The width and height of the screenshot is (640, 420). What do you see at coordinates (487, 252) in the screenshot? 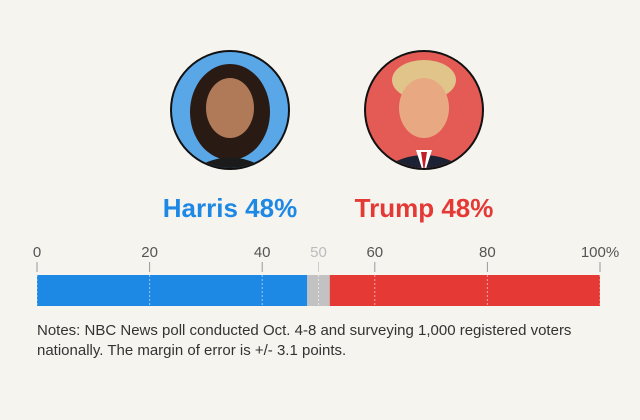
I see `x-tick-label: 80` at bounding box center [487, 252].